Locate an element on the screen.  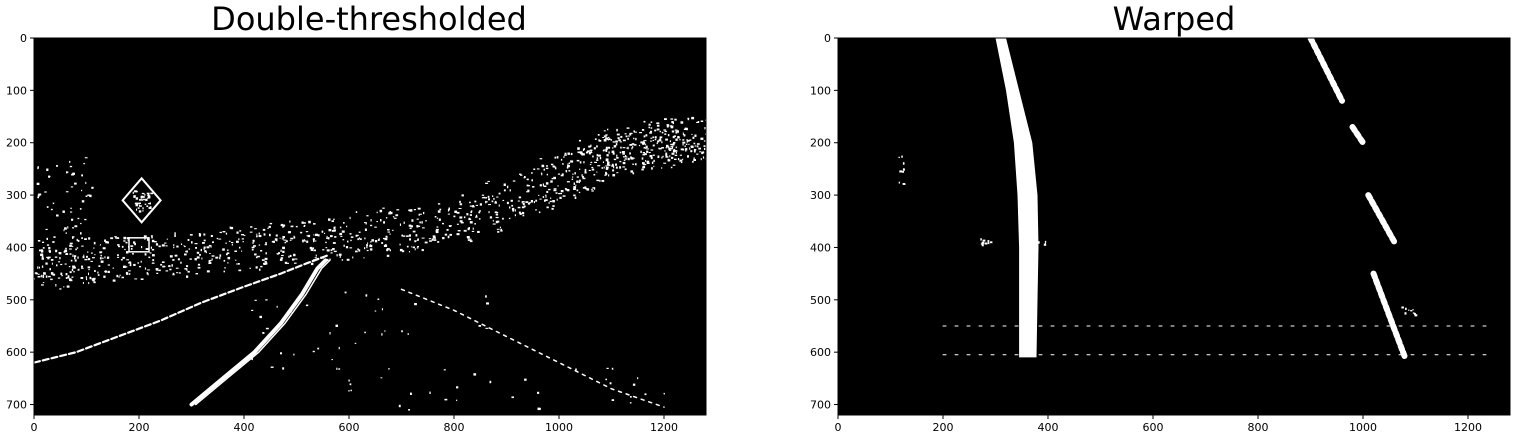
left-lane-line is located at coordinates (182, 309).